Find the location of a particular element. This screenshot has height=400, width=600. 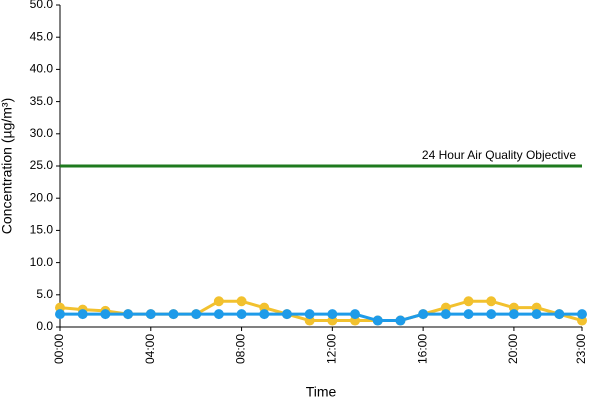

y-tick-label: 15.0 is located at coordinates (42, 230).